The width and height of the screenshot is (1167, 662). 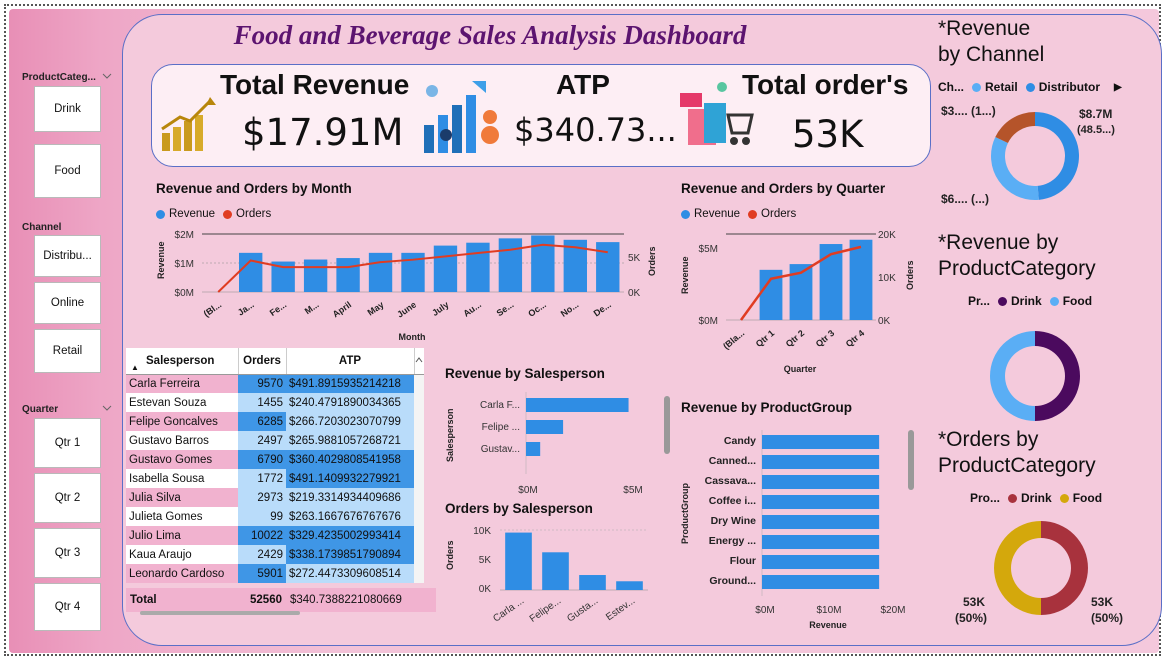 What do you see at coordinates (440, 308) in the screenshot?
I see `month-tick-label: July` at bounding box center [440, 308].